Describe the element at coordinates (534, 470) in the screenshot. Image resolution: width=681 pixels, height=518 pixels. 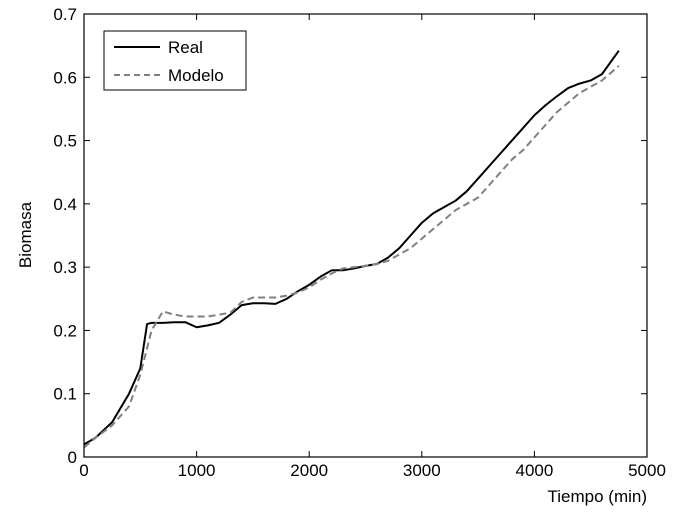
I see `x-tick-label: 4000` at that location.